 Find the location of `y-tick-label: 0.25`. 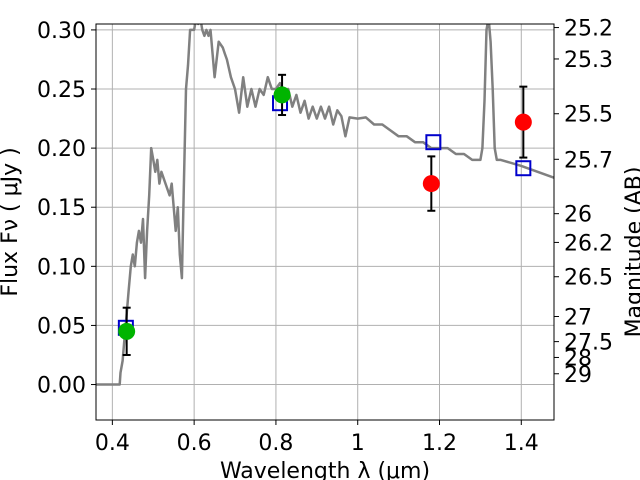

y-tick-label: 0.25 is located at coordinates (61, 90).